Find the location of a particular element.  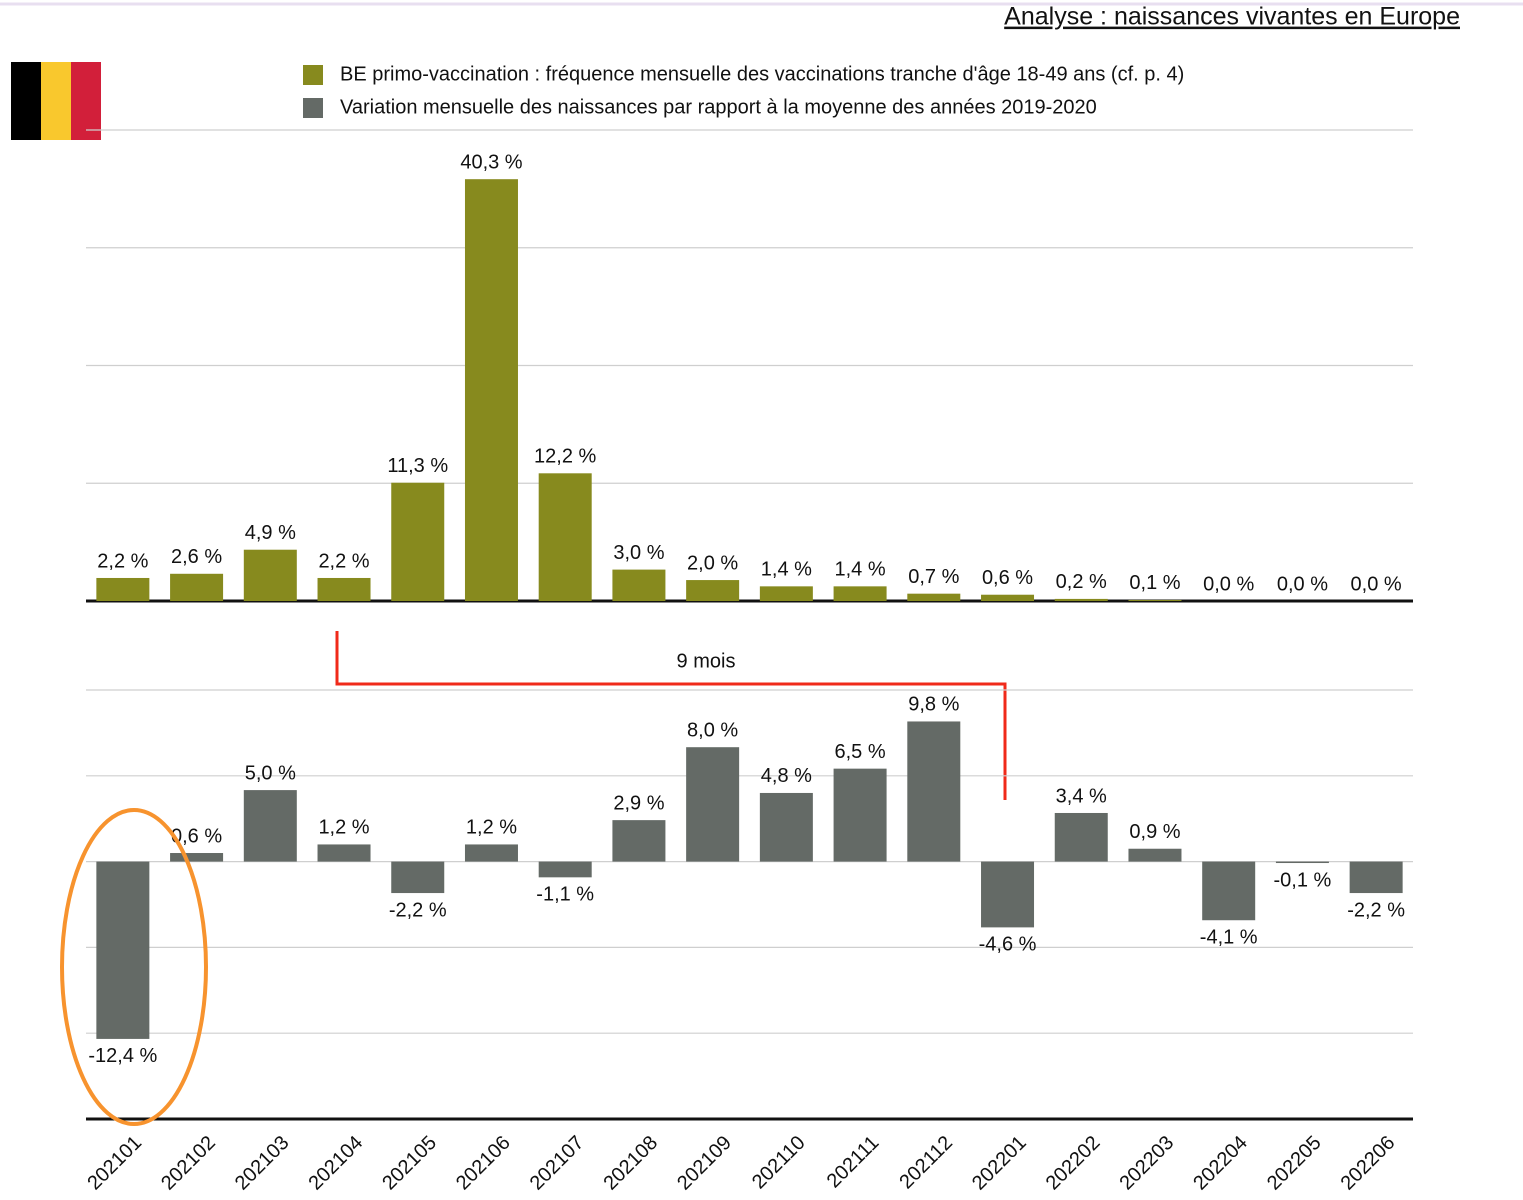

data-label: 2,0 % is located at coordinates (712, 563).